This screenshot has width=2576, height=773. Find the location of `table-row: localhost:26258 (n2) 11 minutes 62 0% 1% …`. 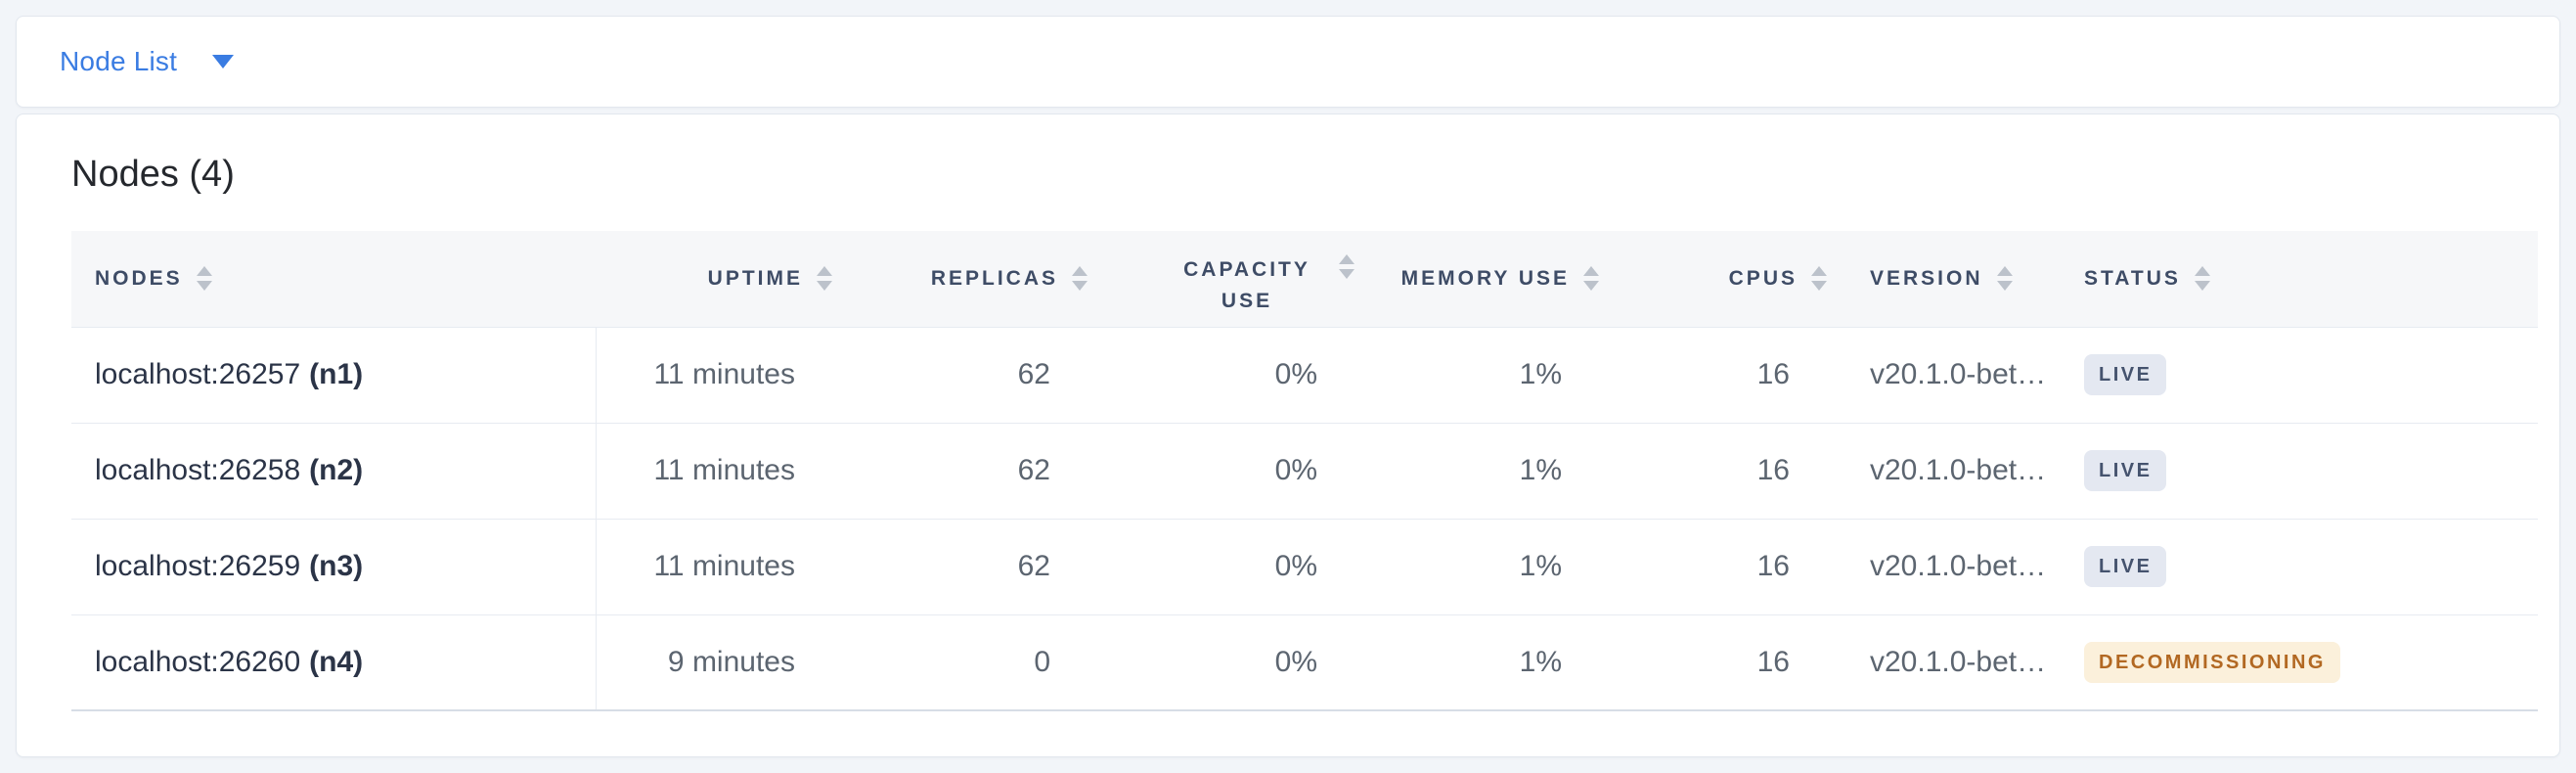

table-row: localhost:26258 (n2) 11 minutes 62 0% 1% … is located at coordinates (1304, 472).